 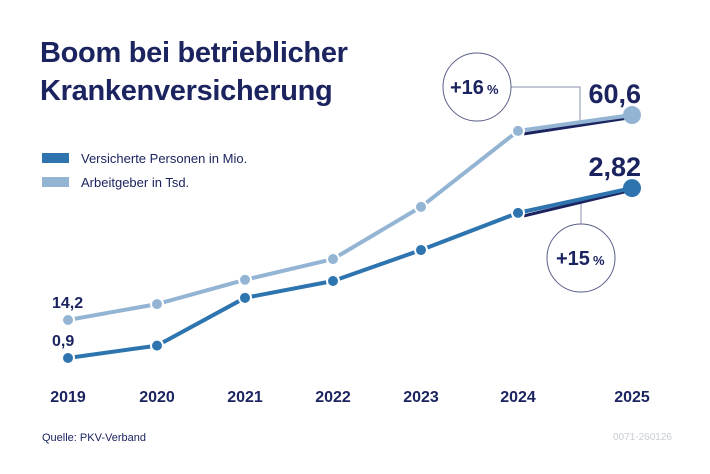 I want to click on data-point-0-2021, so click(x=245, y=297).